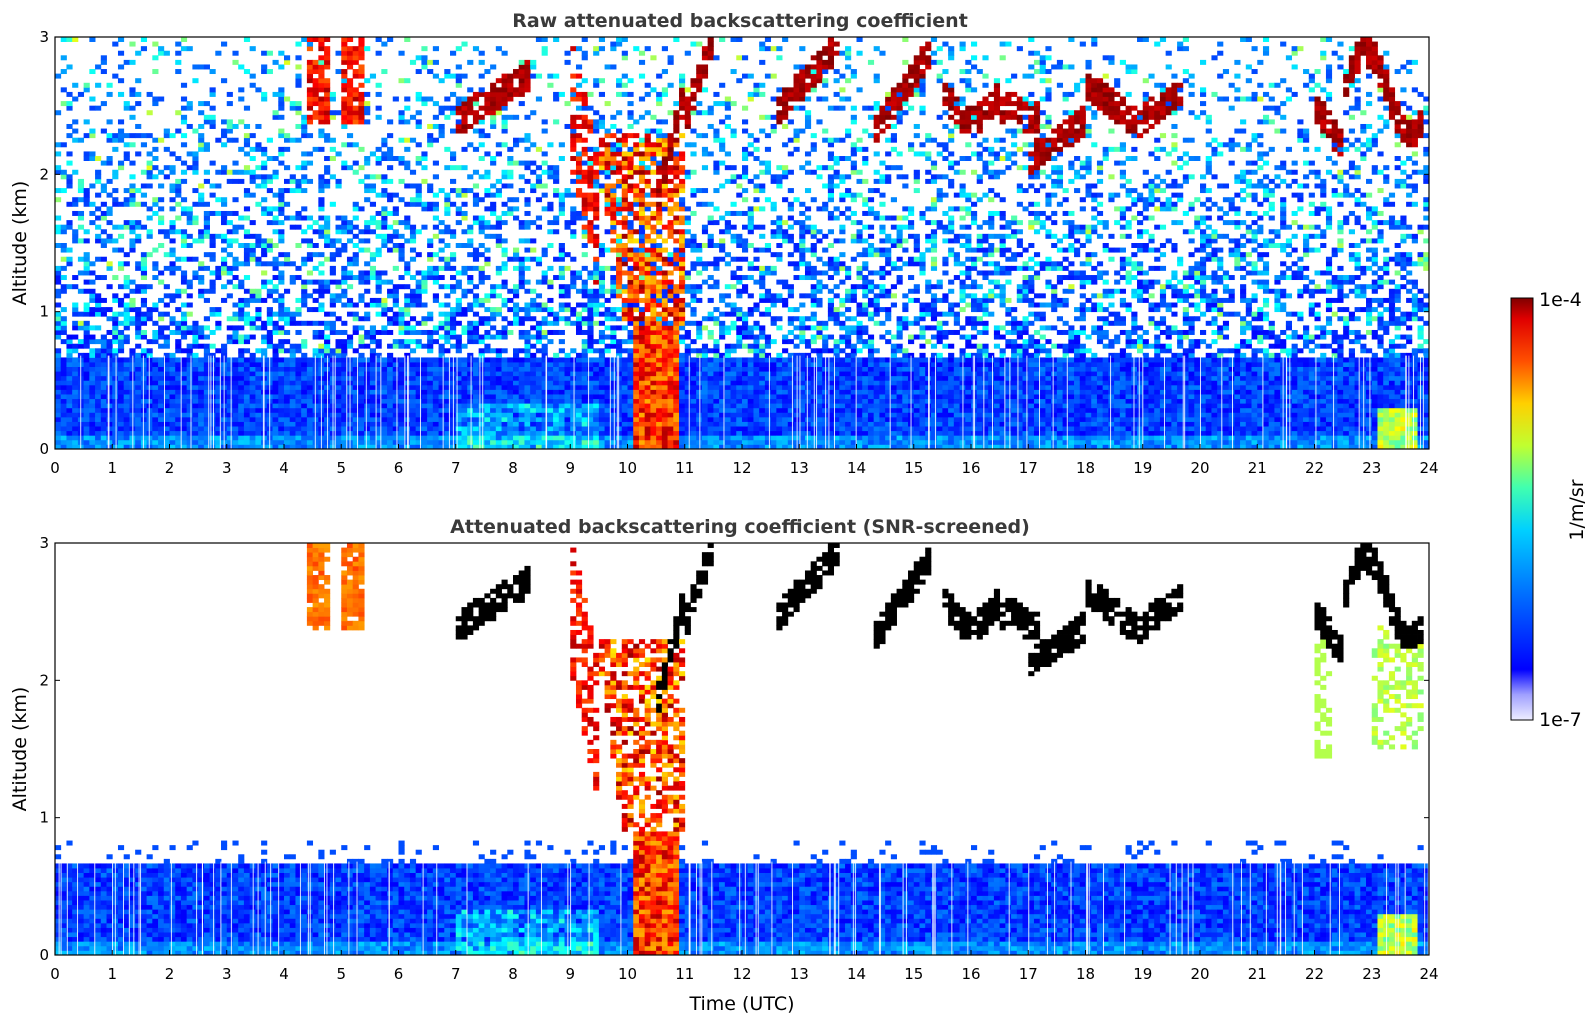 This screenshot has width=1595, height=1020. What do you see at coordinates (1577, 509) in the screenshot?
I see `colorbar-unit-label: 1/m/sr` at bounding box center [1577, 509].